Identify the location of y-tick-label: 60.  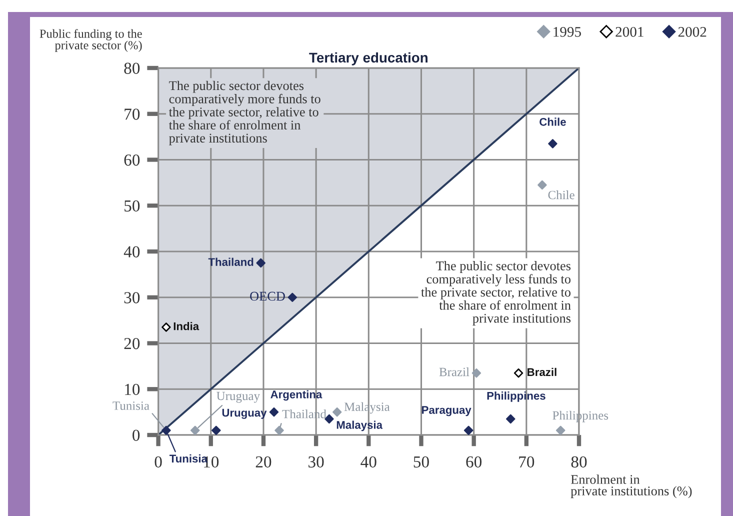
(132, 160).